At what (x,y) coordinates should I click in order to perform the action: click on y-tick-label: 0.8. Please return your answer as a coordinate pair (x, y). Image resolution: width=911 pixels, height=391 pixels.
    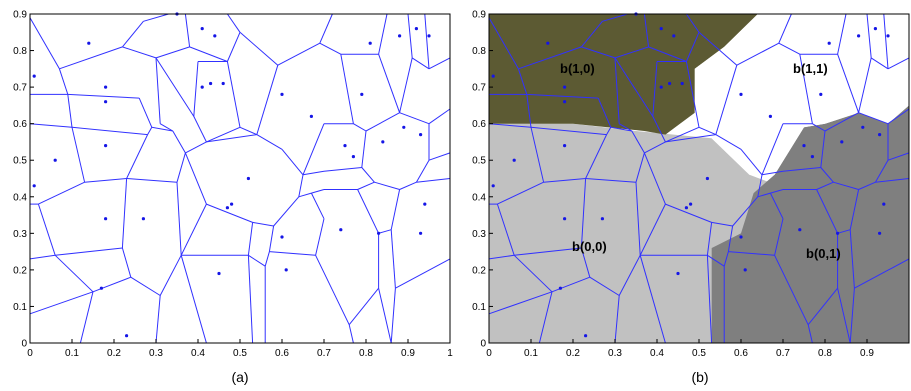
    Looking at the image, I should click on (479, 51).